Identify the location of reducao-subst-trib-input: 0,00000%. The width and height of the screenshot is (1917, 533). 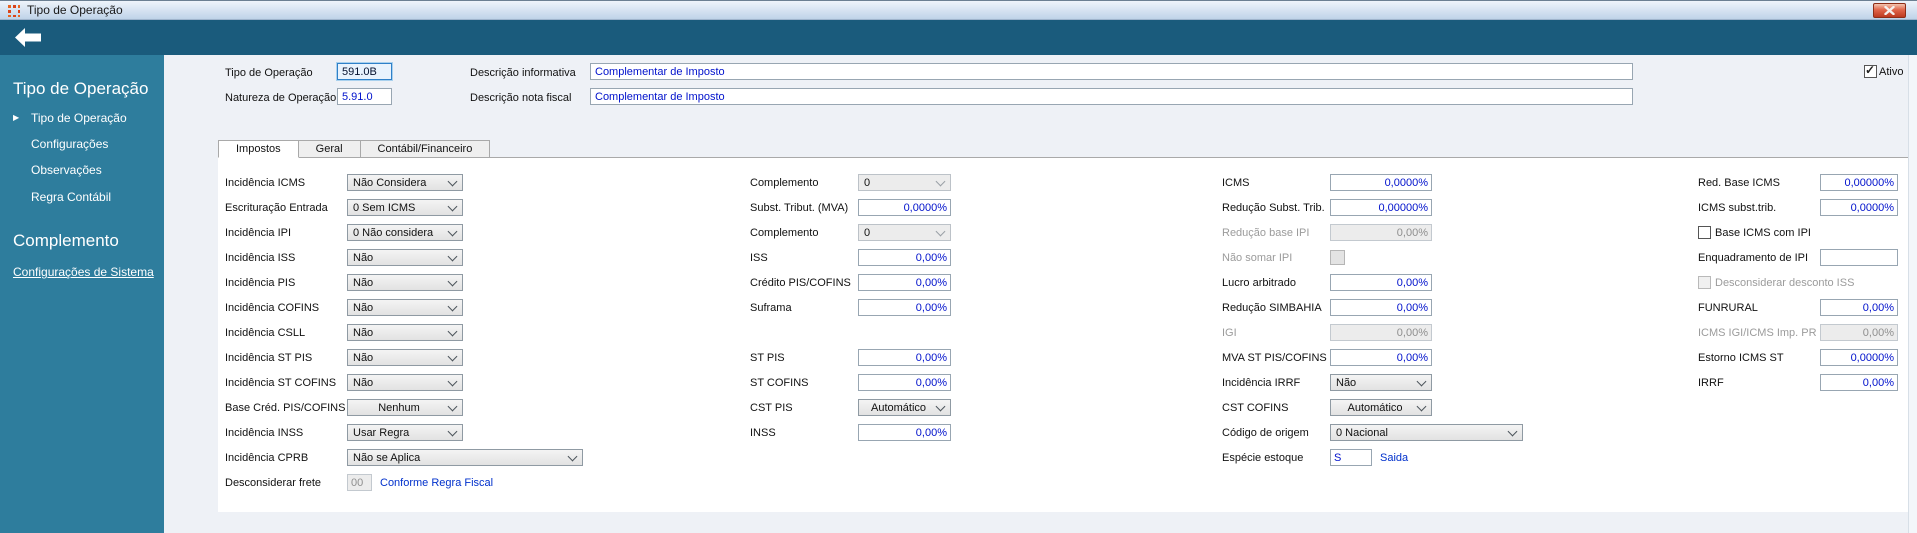
(1381, 207).